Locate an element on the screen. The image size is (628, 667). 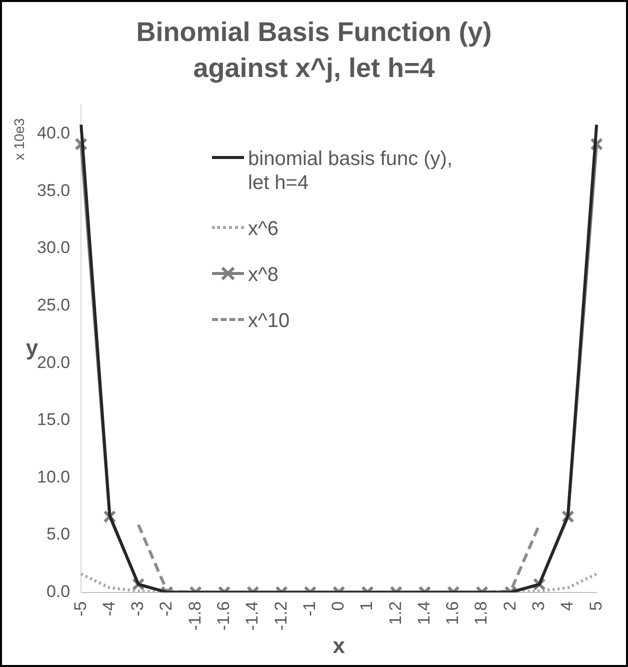
x-tick-label: 2 is located at coordinates (510, 606).